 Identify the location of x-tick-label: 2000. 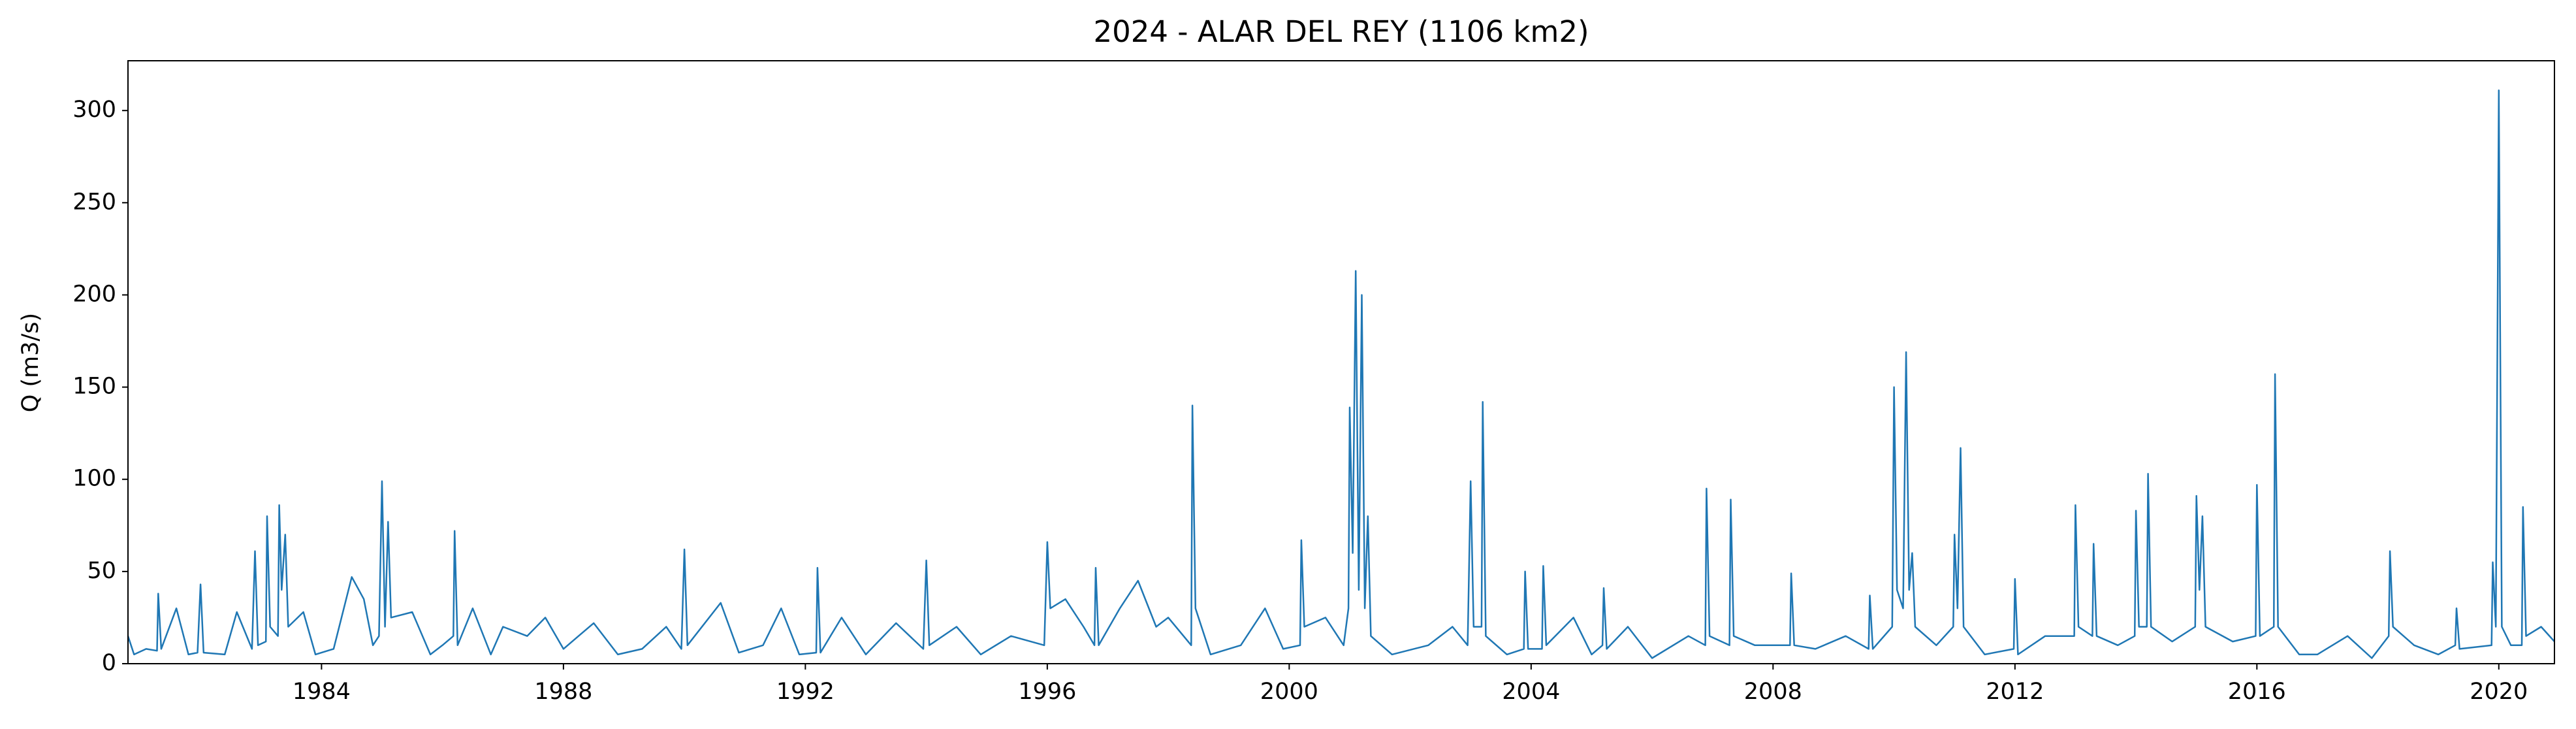
(1289, 692).